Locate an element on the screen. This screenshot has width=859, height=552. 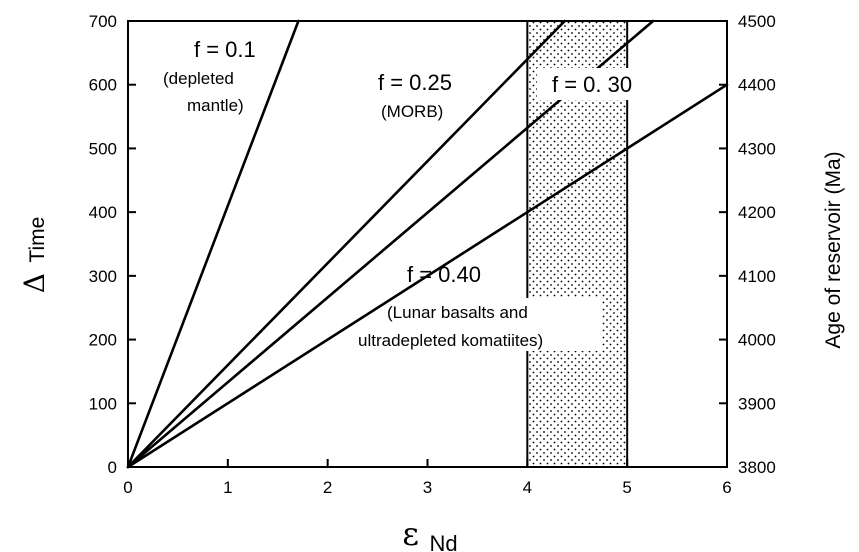
y-left-tick-label-2: 200 is located at coordinates (103, 340).